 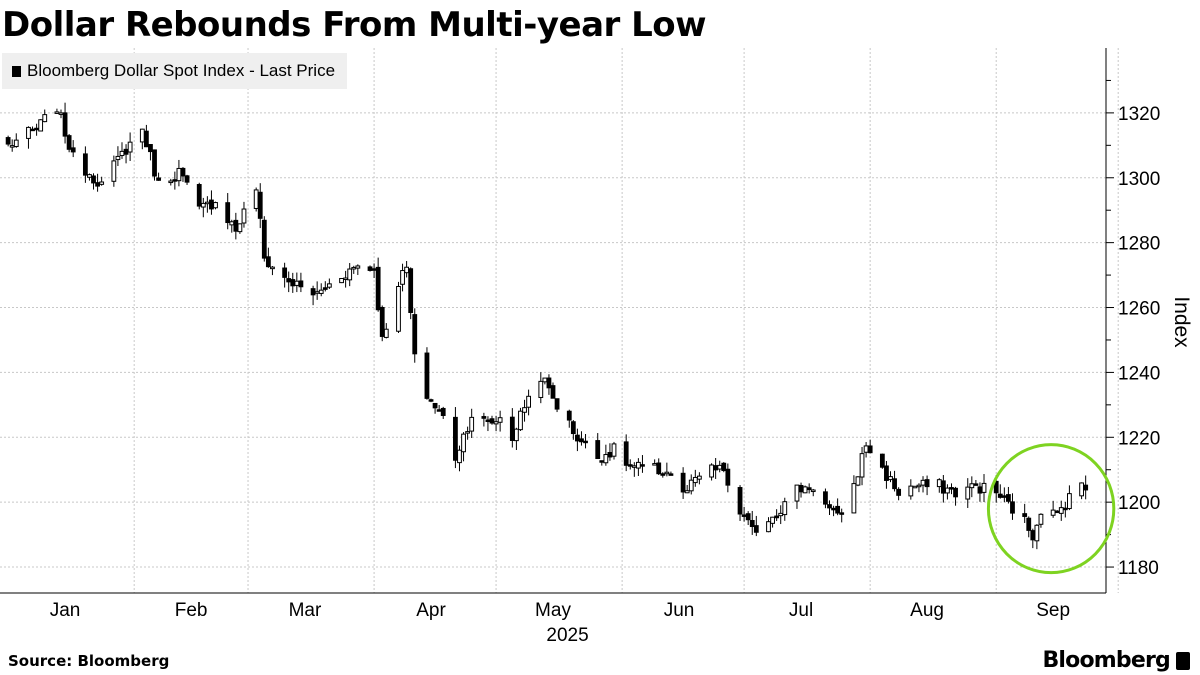 I want to click on y-tick-label: 1200, so click(x=1139, y=503).